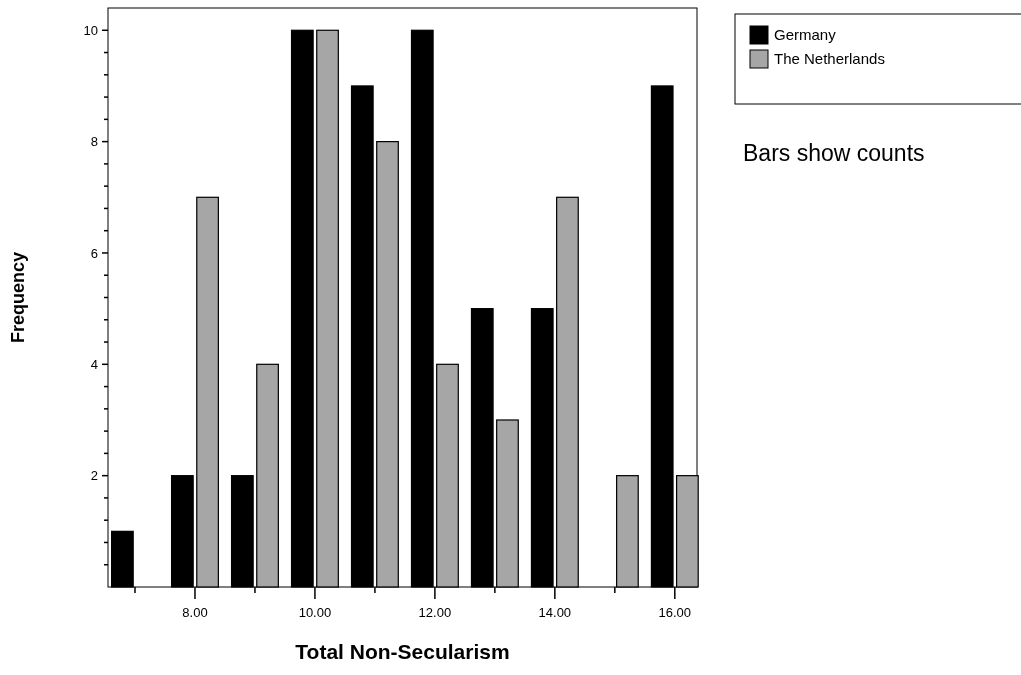 This screenshot has width=1021, height=675. I want to click on legend-label: Germany, so click(805, 35).